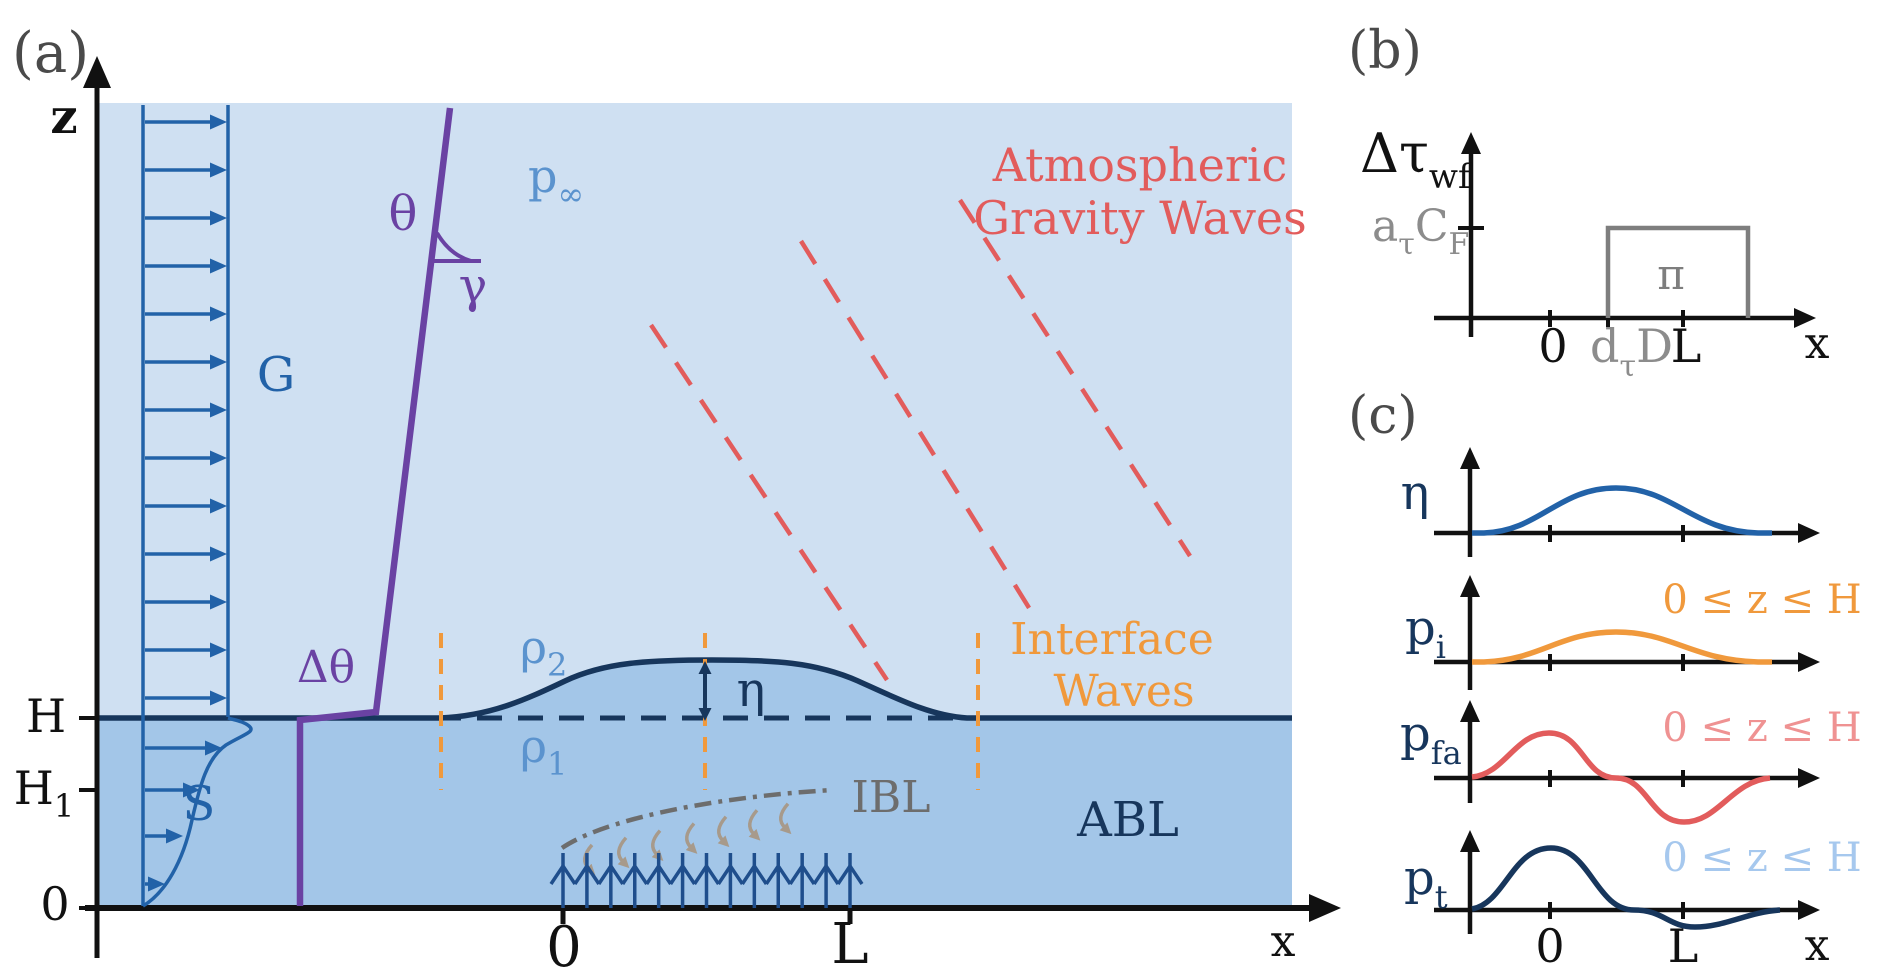 Image resolution: width=1892 pixels, height=980 pixels. What do you see at coordinates (564, 947) in the screenshot?
I see `x-zero-tick-label: 0` at bounding box center [564, 947].